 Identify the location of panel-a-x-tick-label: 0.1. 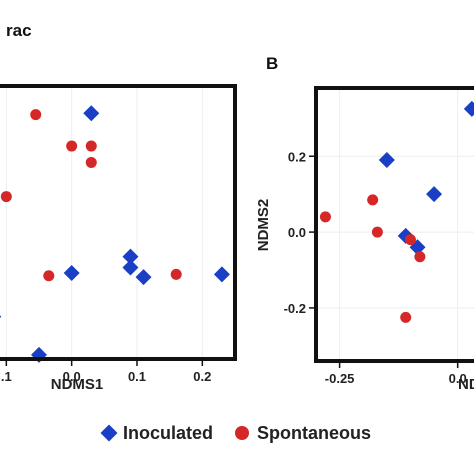
(137, 376).